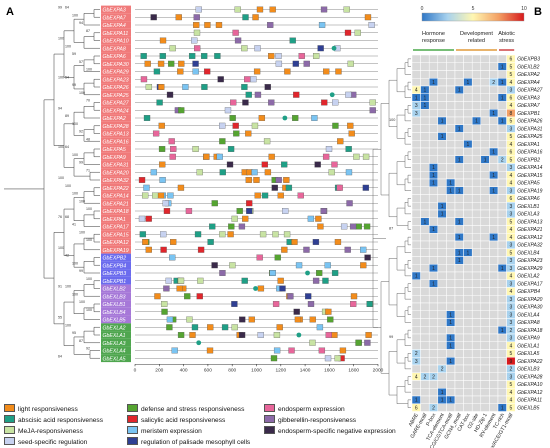 The image size is (550, 448). Describe the element at coordinates (68, 186) in the screenshot. I see `bootstrap-value: 100` at that location.